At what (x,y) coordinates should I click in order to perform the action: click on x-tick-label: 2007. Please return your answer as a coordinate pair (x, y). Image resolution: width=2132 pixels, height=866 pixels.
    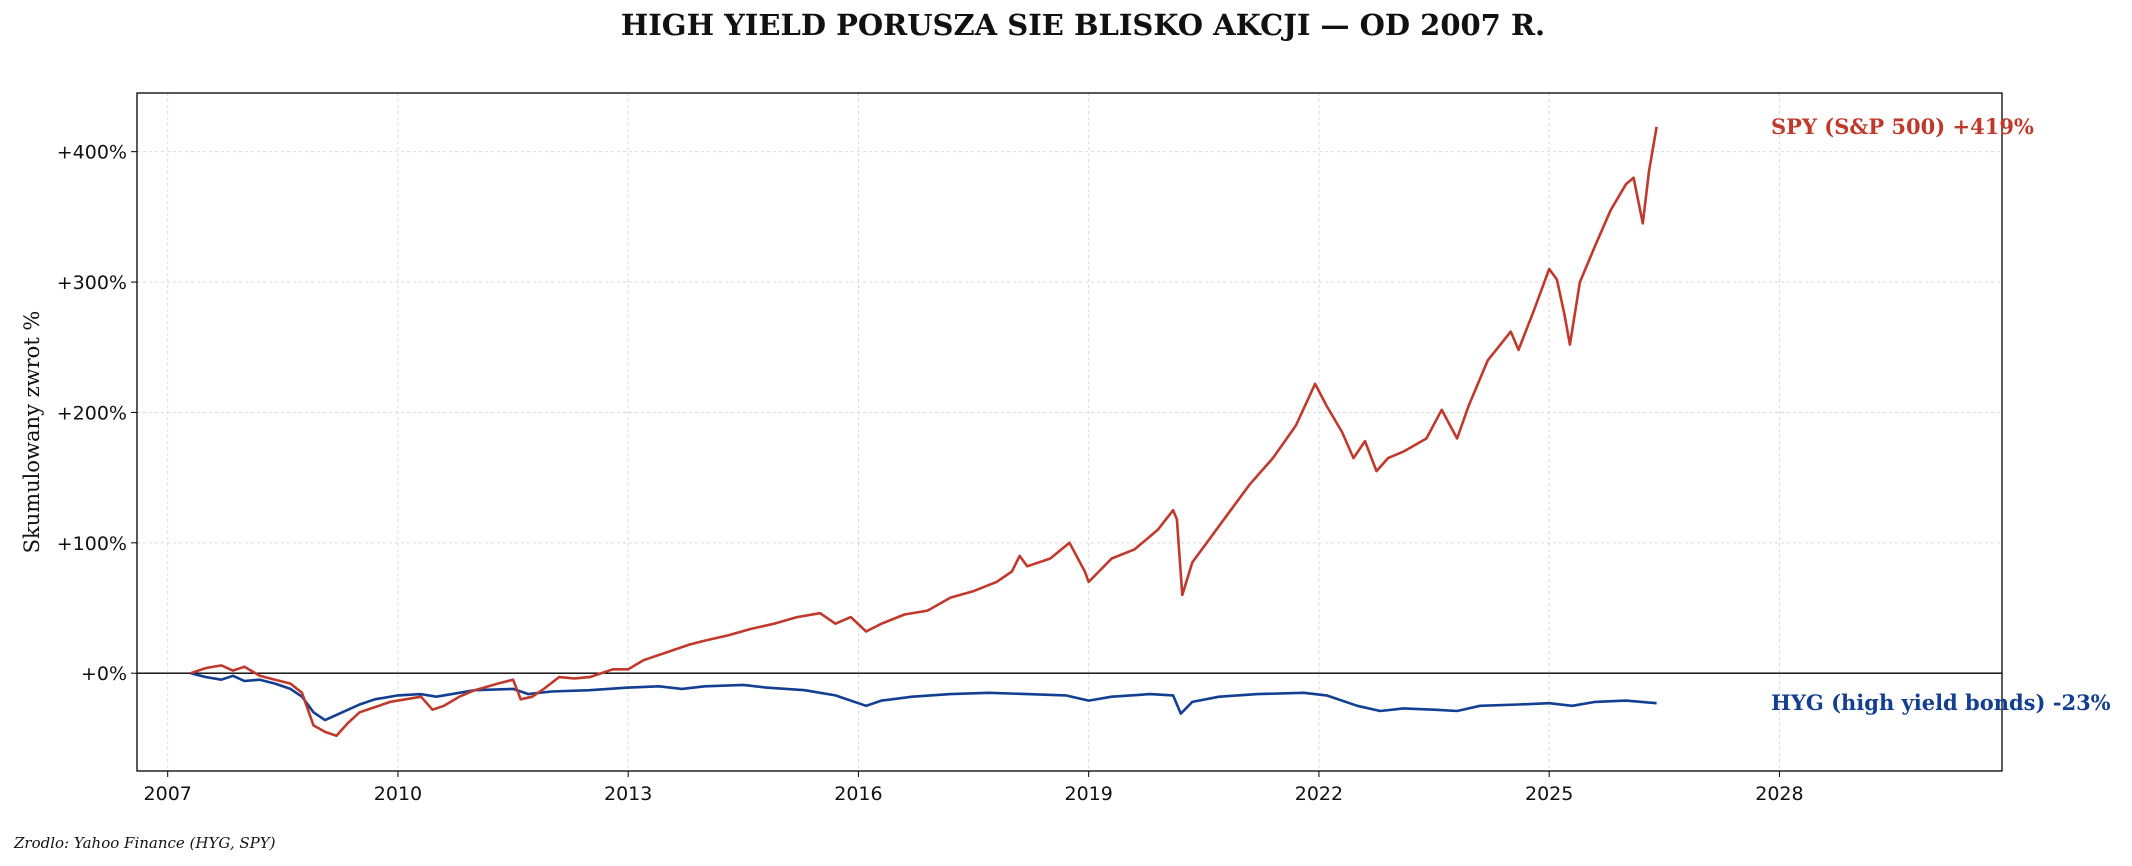
    Looking at the image, I should click on (168, 794).